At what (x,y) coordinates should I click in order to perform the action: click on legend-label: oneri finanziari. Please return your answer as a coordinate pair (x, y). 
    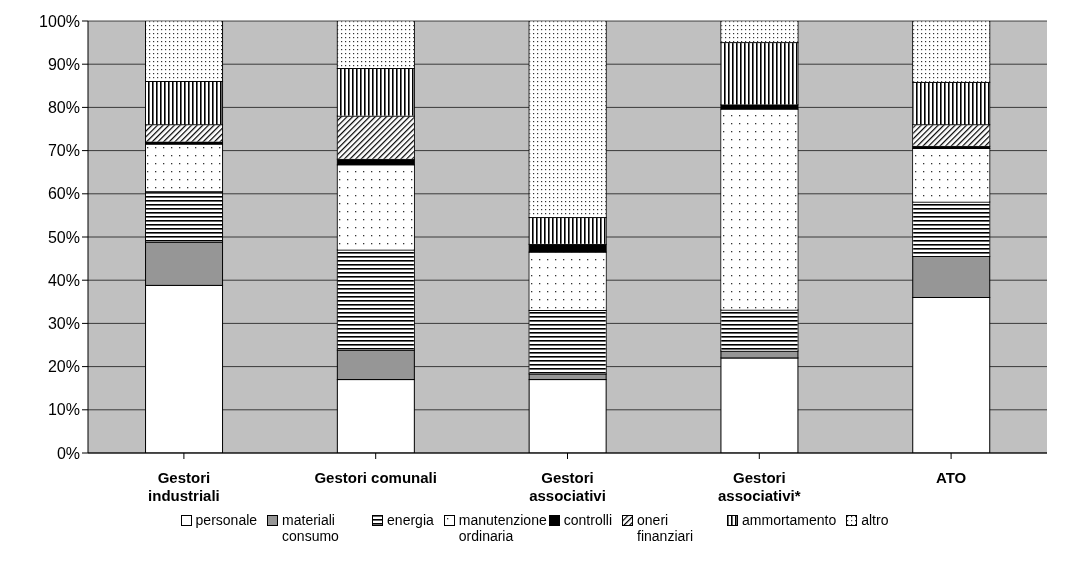
    Looking at the image, I should click on (666, 528).